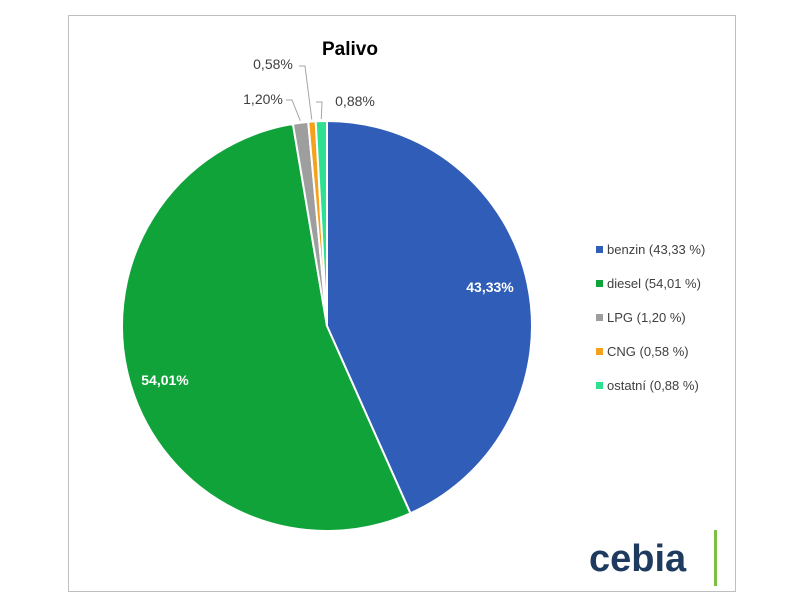 The height and width of the screenshot is (600, 800). What do you see at coordinates (599, 385) in the screenshot?
I see `legend-swatch-ostatn-` at bounding box center [599, 385].